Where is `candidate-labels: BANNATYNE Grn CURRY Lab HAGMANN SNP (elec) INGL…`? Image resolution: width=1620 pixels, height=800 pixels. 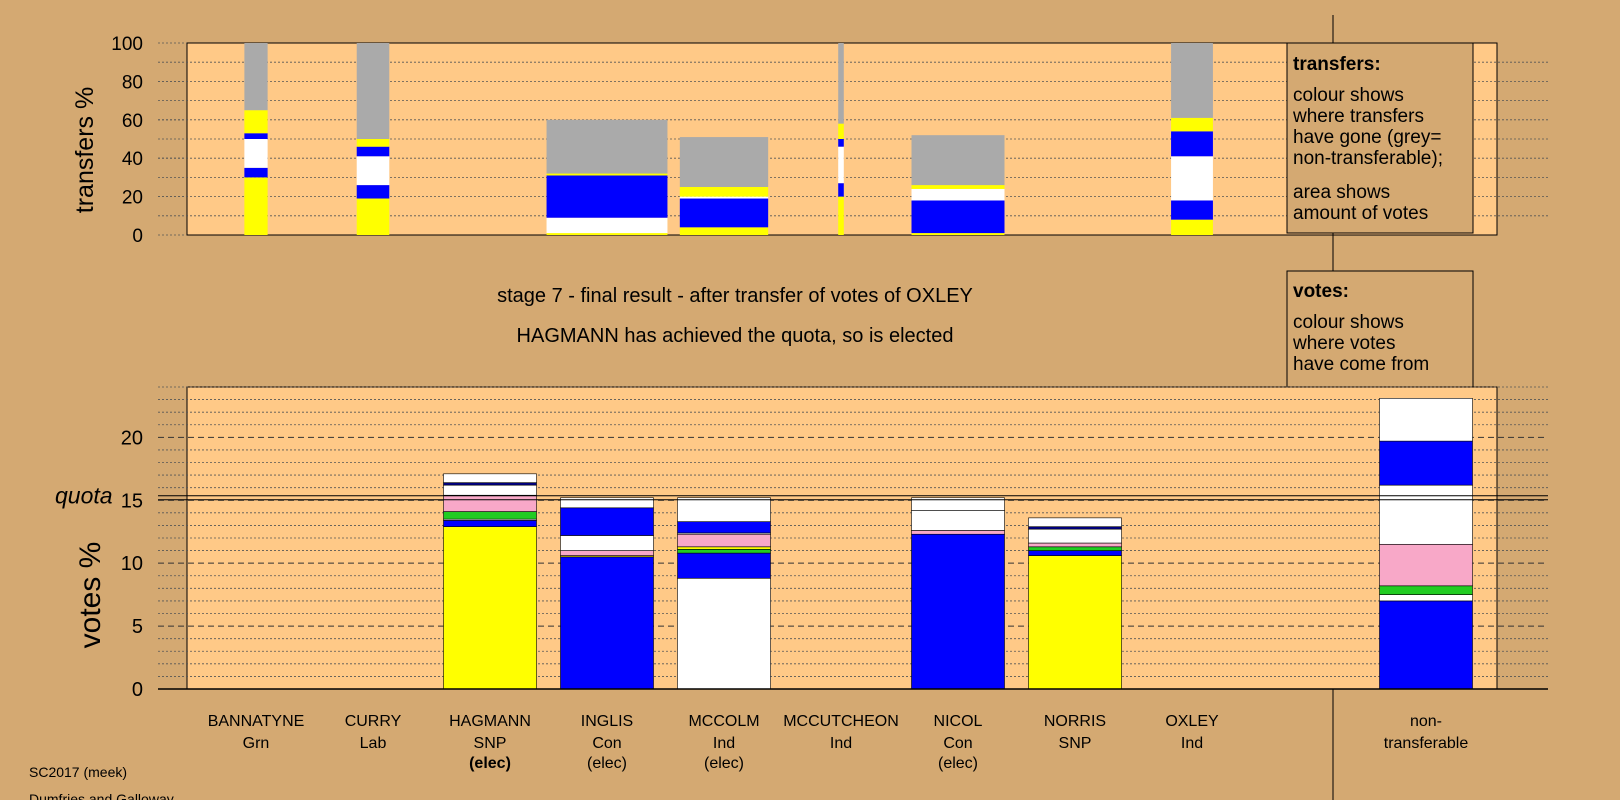
candidate-labels: BANNATYNE Grn CURRY Lab HAGMANN SNP (elec) INGL… is located at coordinates (838, 742).